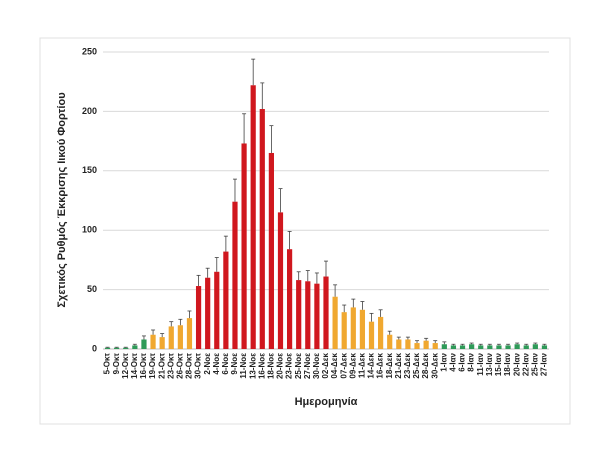 This screenshot has width=600, height=463. What do you see at coordinates (489, 364) in the screenshot?
I see `x-tick-label: 13-Ιαν` at bounding box center [489, 364].